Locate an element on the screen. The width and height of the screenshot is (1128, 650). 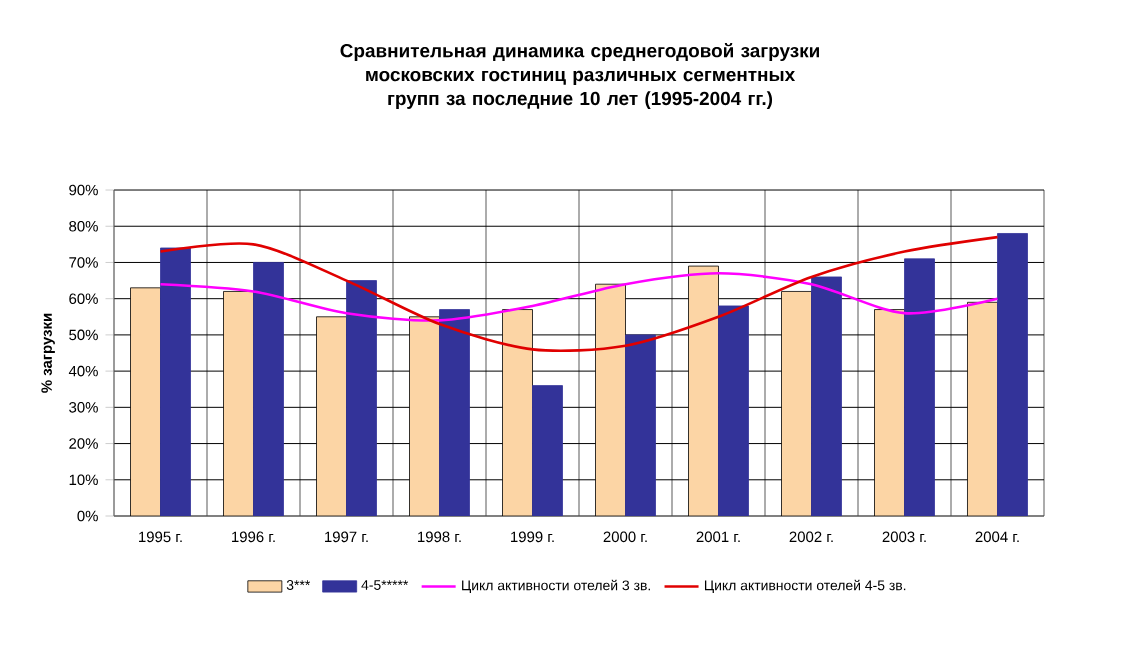
chart-title: Сравнительная динамика среднегодовой загрузки московских гостиниц различных сегментных групп за последние 10 лет (1995-2004 гг.) is located at coordinates (579, 76).